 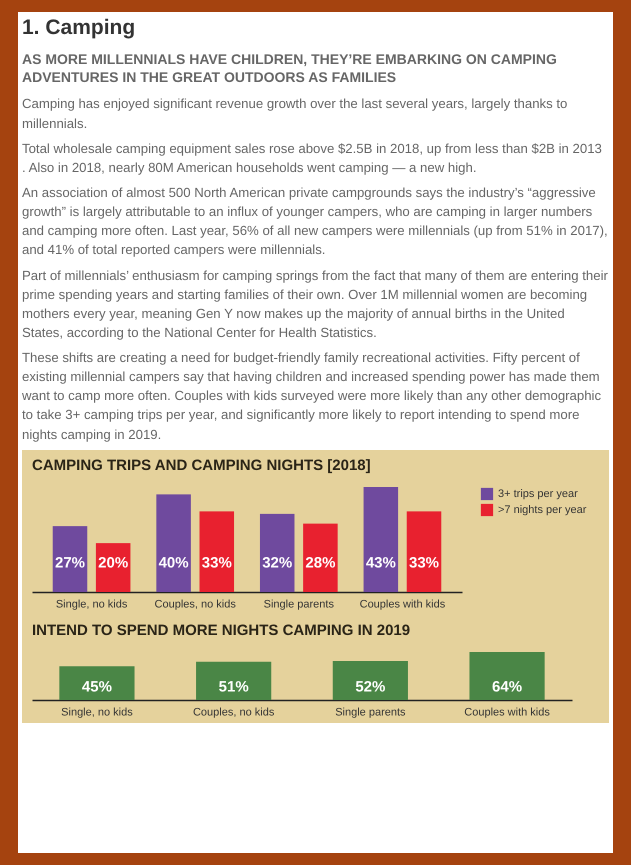 I want to click on data-label: 28%, so click(x=320, y=563).